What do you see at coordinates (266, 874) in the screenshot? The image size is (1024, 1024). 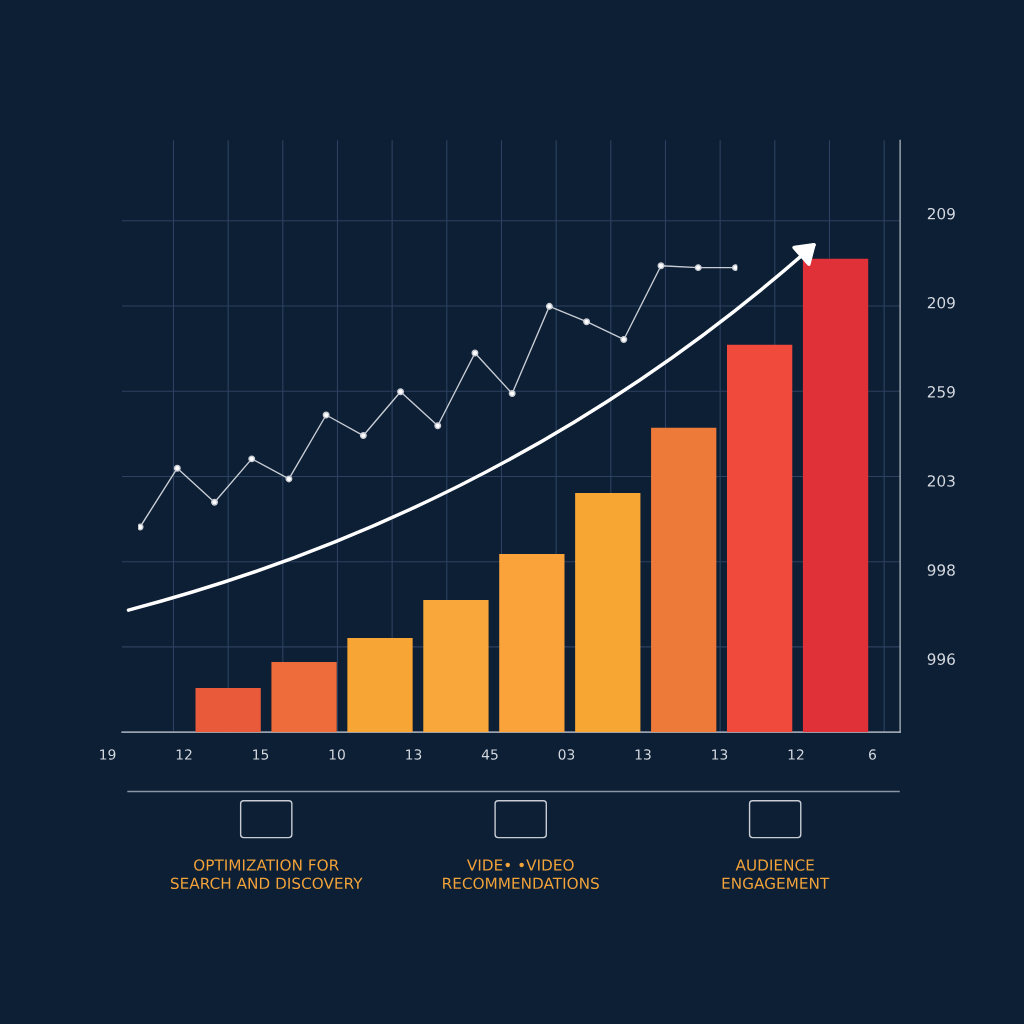 I see `text: OPTIMIZATION FOR SEARCH AND DISCOVERY` at bounding box center [266, 874].